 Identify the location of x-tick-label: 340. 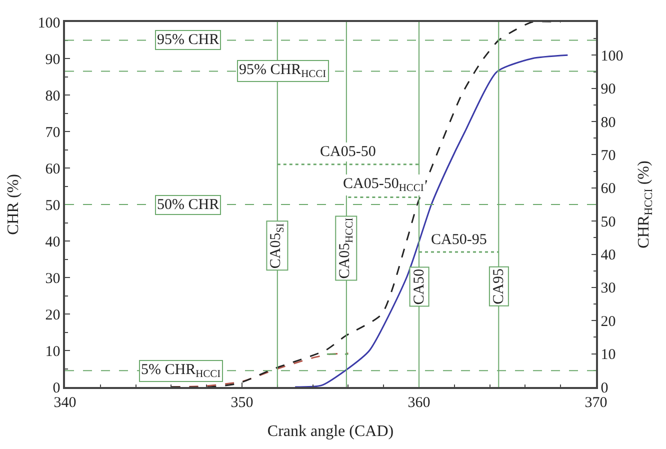
(65, 402).